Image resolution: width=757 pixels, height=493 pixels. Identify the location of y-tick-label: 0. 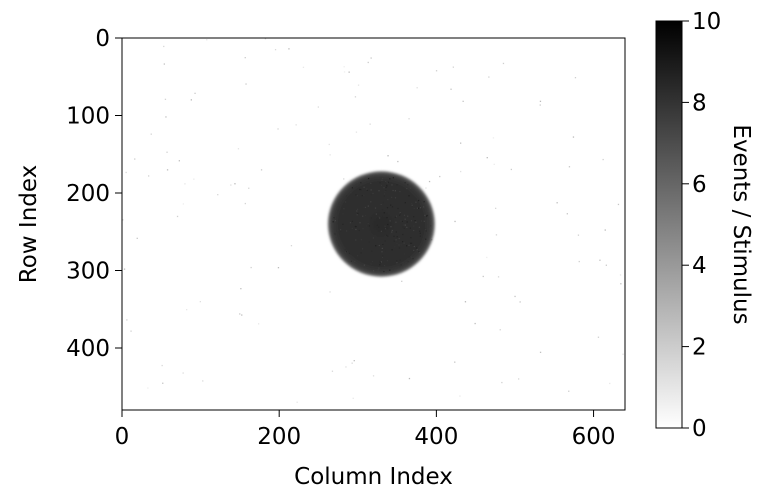
(102, 39).